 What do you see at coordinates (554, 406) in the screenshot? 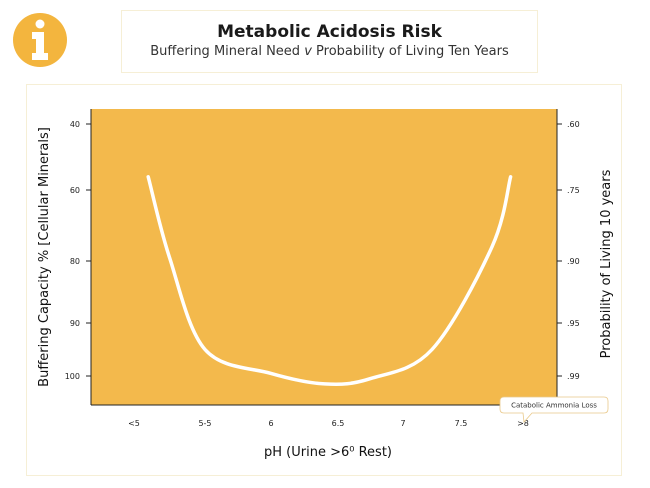
I see `callout-text: Catabolic Ammonia Loss` at bounding box center [554, 406].